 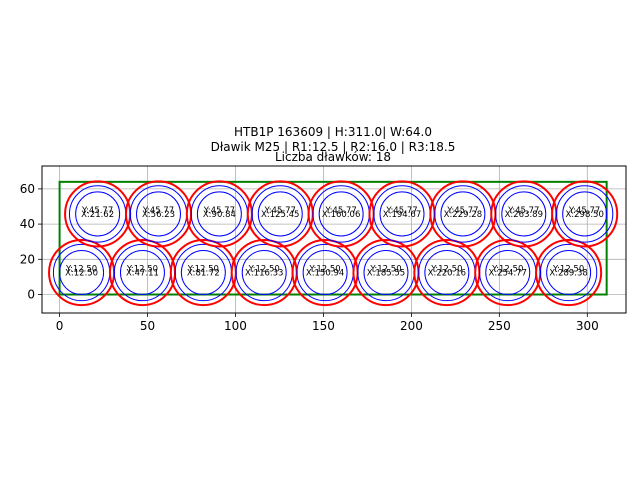 What do you see at coordinates (411, 326) in the screenshot?
I see `x-tick-label-200: 200` at bounding box center [411, 326].